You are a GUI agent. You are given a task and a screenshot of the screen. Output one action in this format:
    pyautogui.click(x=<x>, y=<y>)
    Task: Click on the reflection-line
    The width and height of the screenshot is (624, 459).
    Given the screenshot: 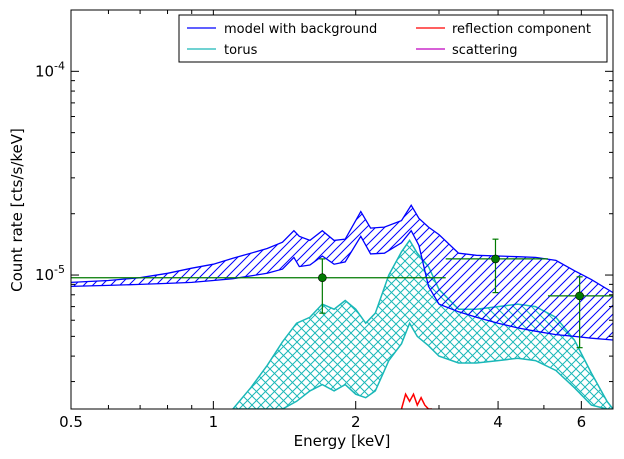 What is the action you would take?
    pyautogui.click(x=416, y=400)
    